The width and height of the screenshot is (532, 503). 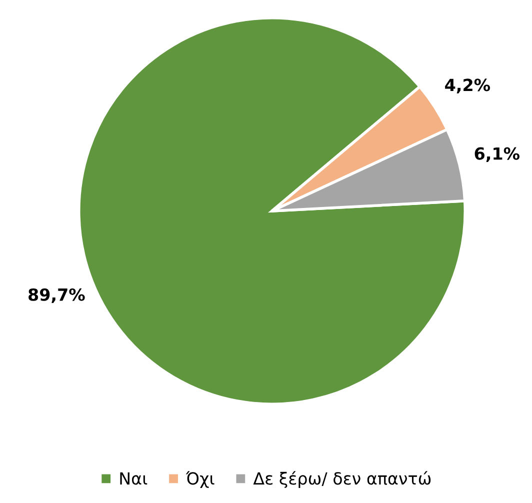 What do you see at coordinates (497, 154) in the screenshot?
I see `data-label: 6,1%` at bounding box center [497, 154].